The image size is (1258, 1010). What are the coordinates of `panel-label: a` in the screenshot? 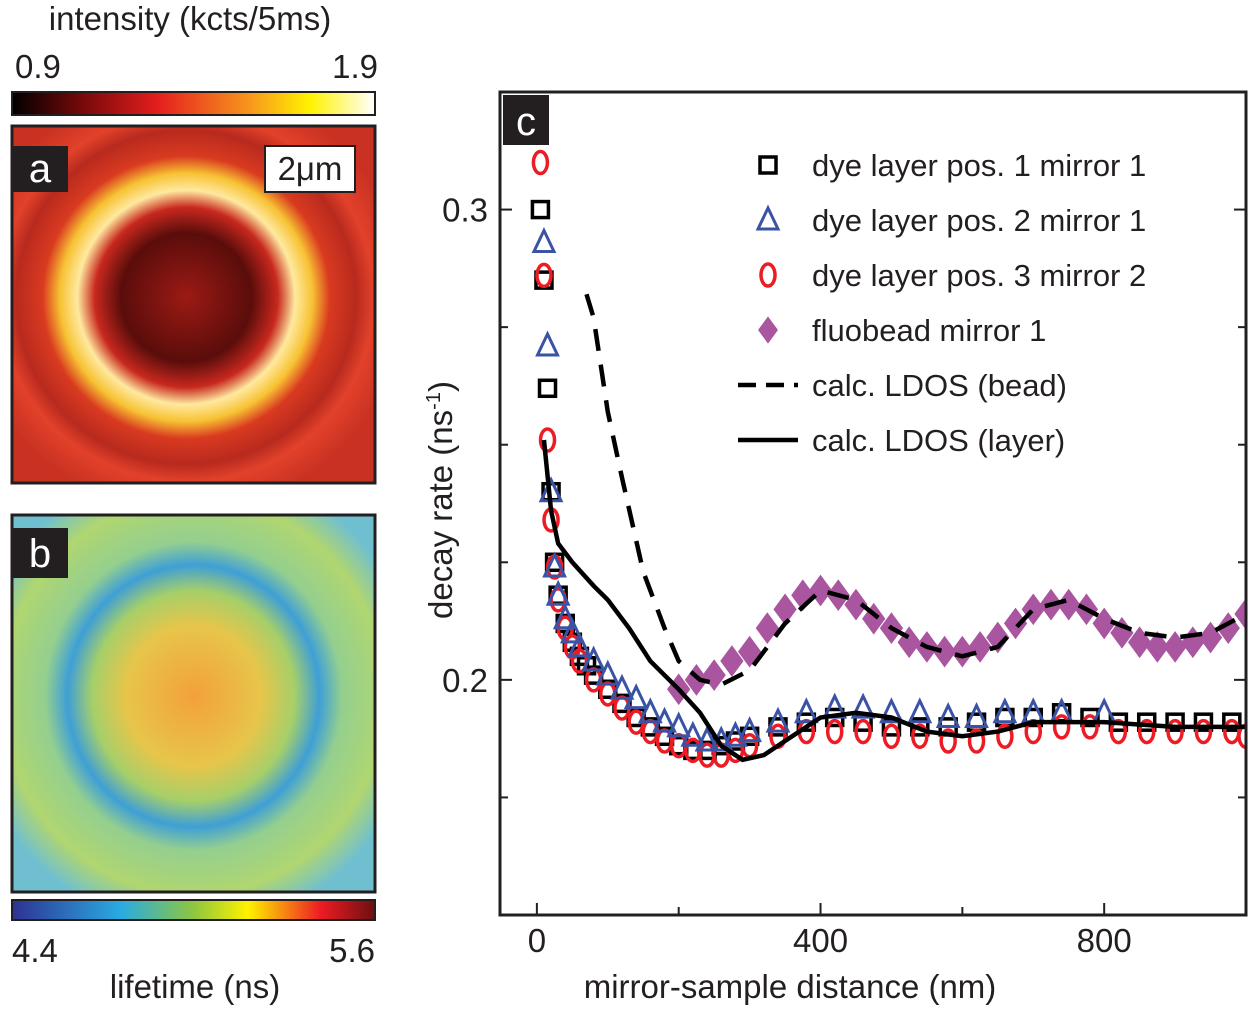 It's located at (40, 169).